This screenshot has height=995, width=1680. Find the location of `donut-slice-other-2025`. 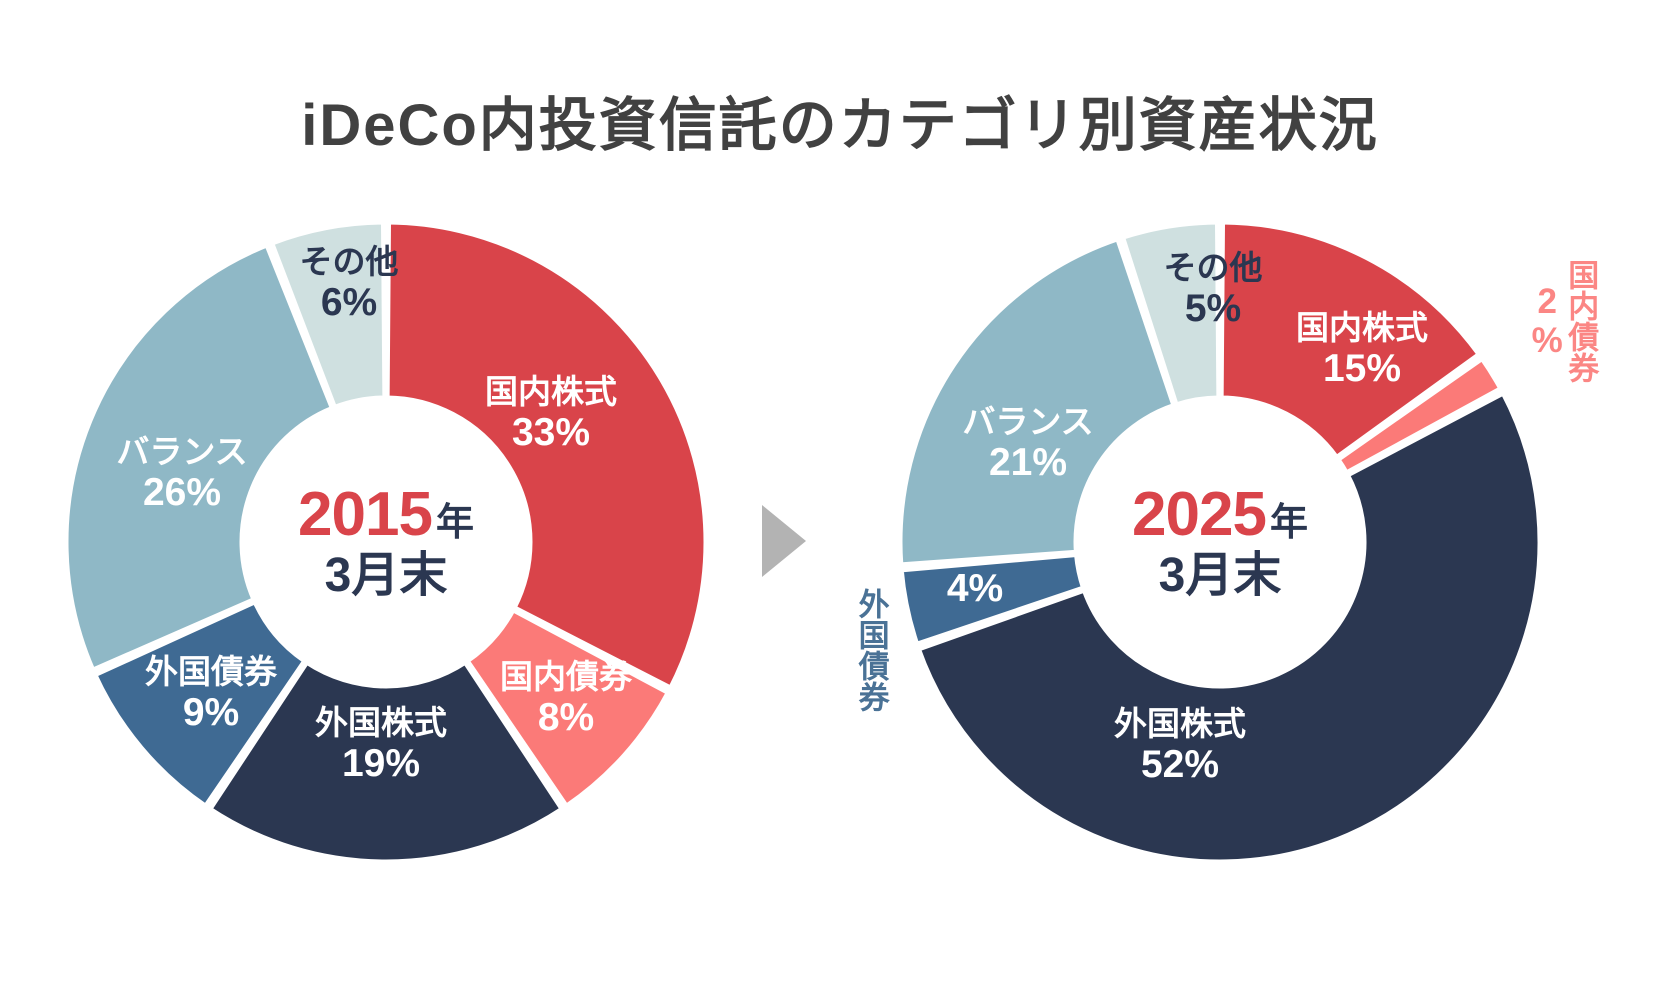

donut-slice-other-2025 is located at coordinates (1170, 313).